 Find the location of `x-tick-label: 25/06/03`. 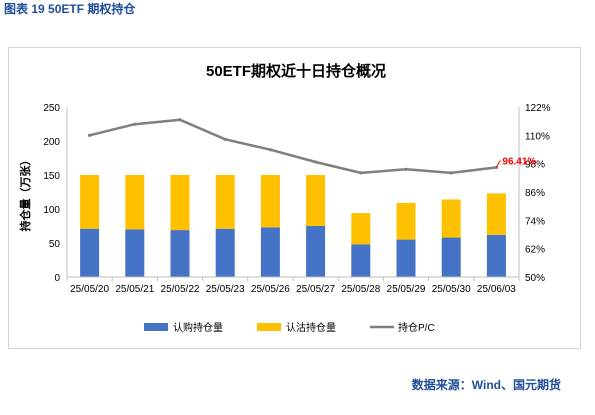

x-tick-label: 25/06/03 is located at coordinates (496, 289).